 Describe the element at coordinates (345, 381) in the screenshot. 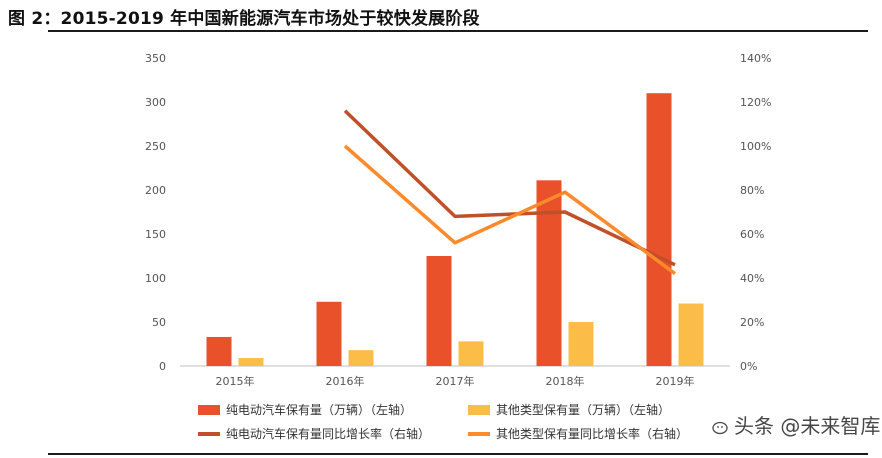

I see `x-axis-tick-label: 2016年` at that location.